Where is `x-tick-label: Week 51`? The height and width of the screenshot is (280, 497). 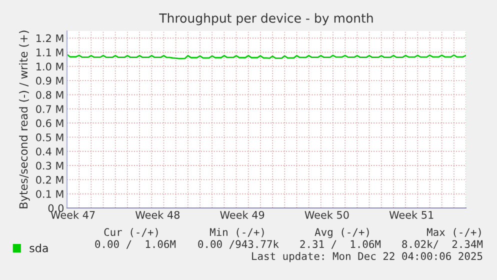
x-tick-label: Week 51 is located at coordinates (411, 214).